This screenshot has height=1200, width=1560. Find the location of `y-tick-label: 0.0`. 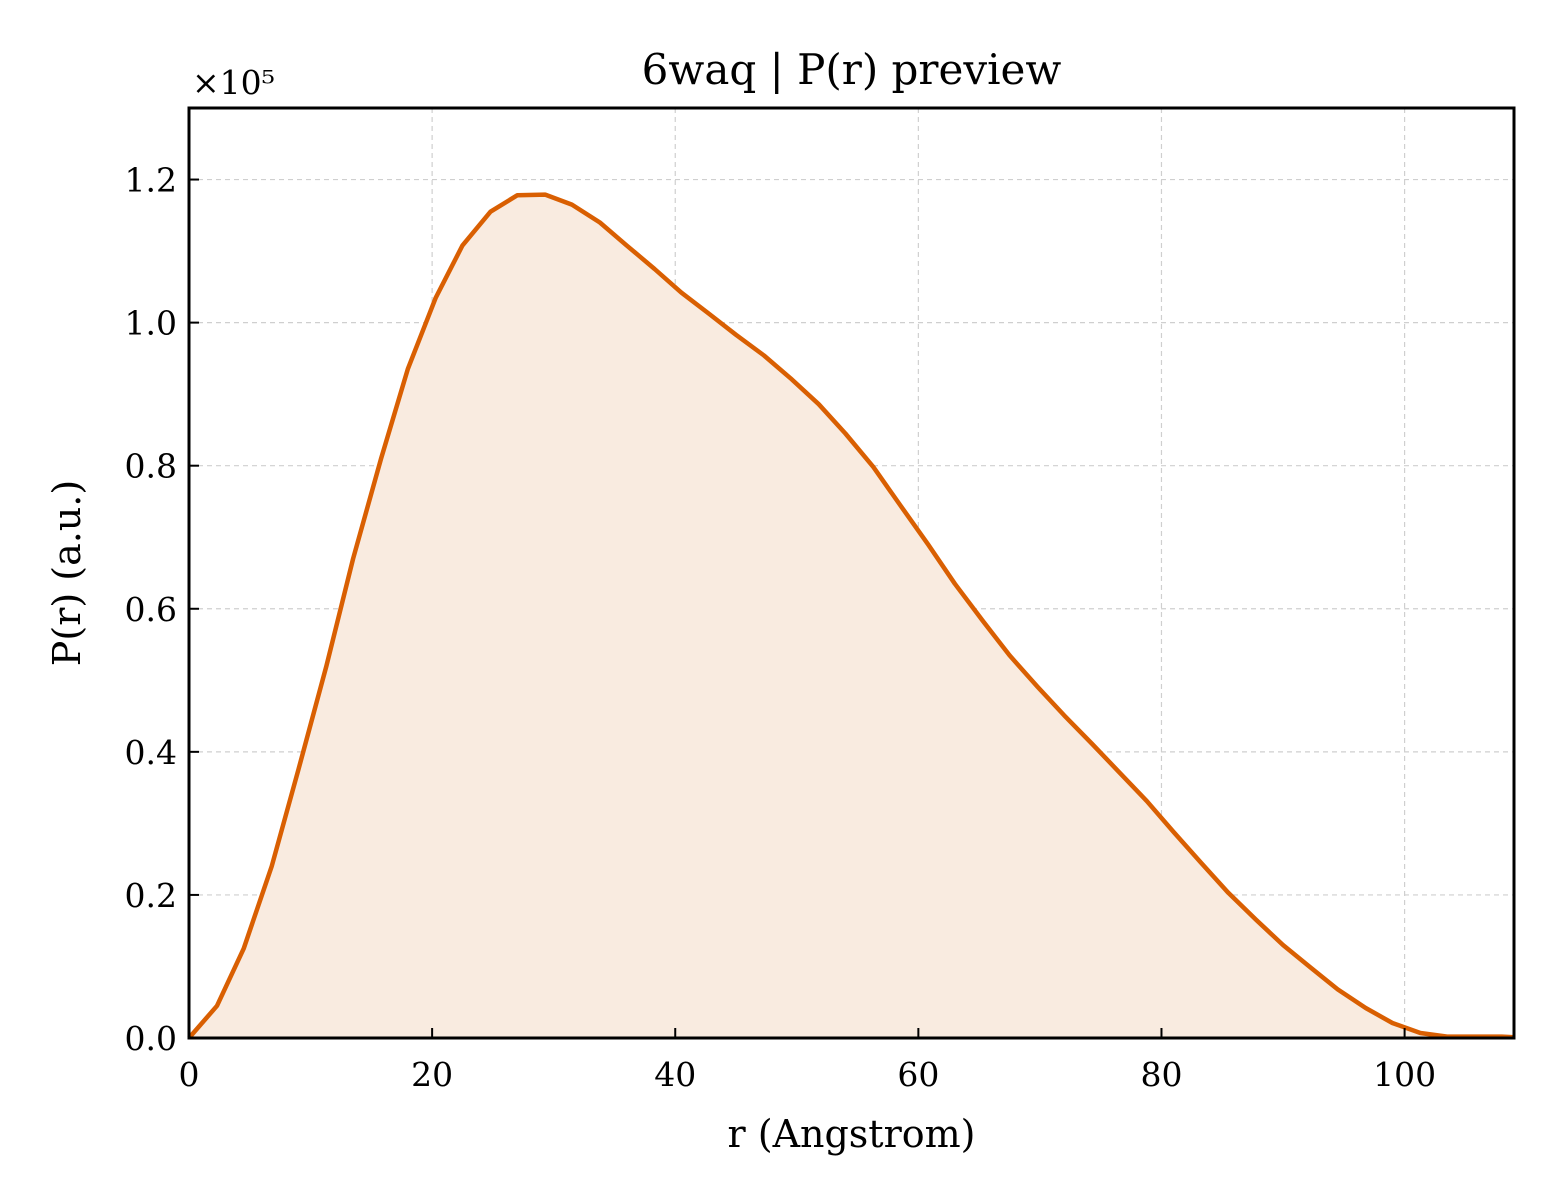

y-tick-label: 0.0 is located at coordinates (151, 1038).